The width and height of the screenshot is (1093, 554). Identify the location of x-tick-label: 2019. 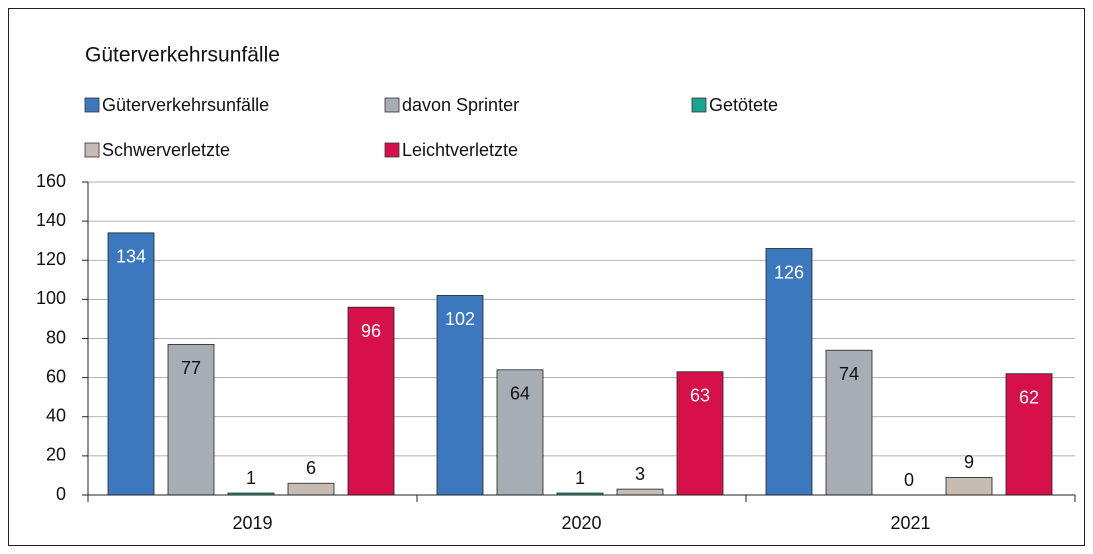
(252, 523).